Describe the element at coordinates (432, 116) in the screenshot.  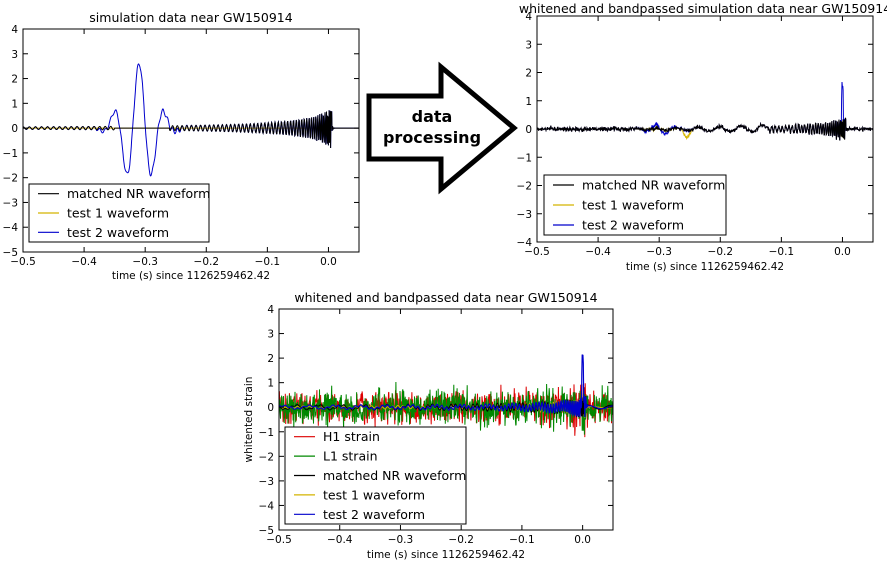
I see `arrow-label-line1: data` at that location.